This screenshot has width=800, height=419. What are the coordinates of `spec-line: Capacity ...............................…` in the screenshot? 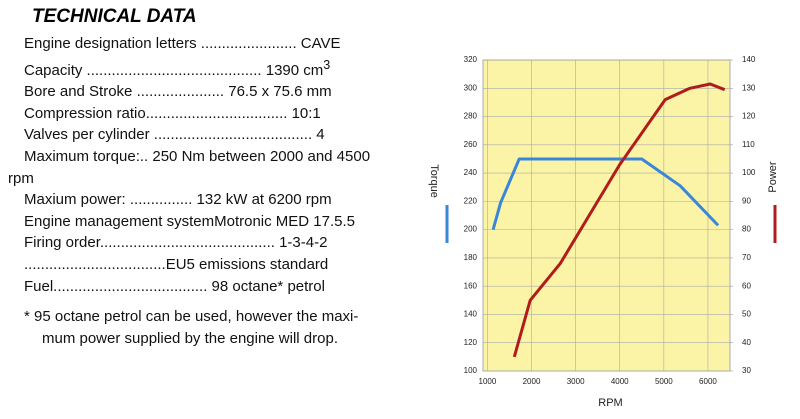 It's located at (204, 68).